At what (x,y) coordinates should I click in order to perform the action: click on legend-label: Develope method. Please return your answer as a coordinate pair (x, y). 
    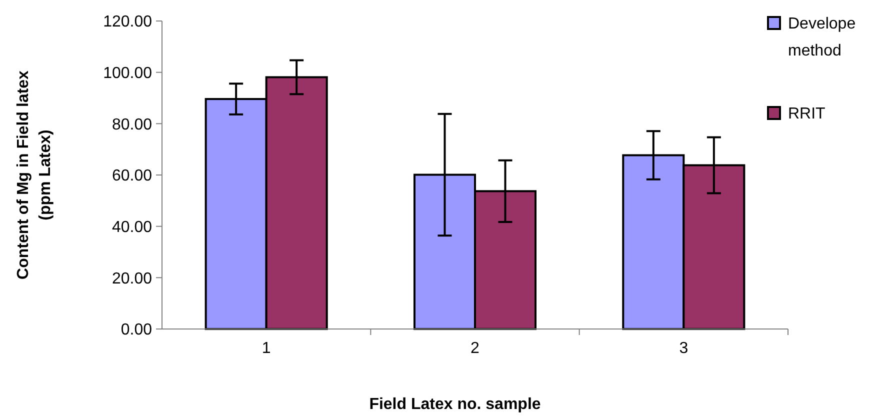
    Looking at the image, I should click on (822, 38).